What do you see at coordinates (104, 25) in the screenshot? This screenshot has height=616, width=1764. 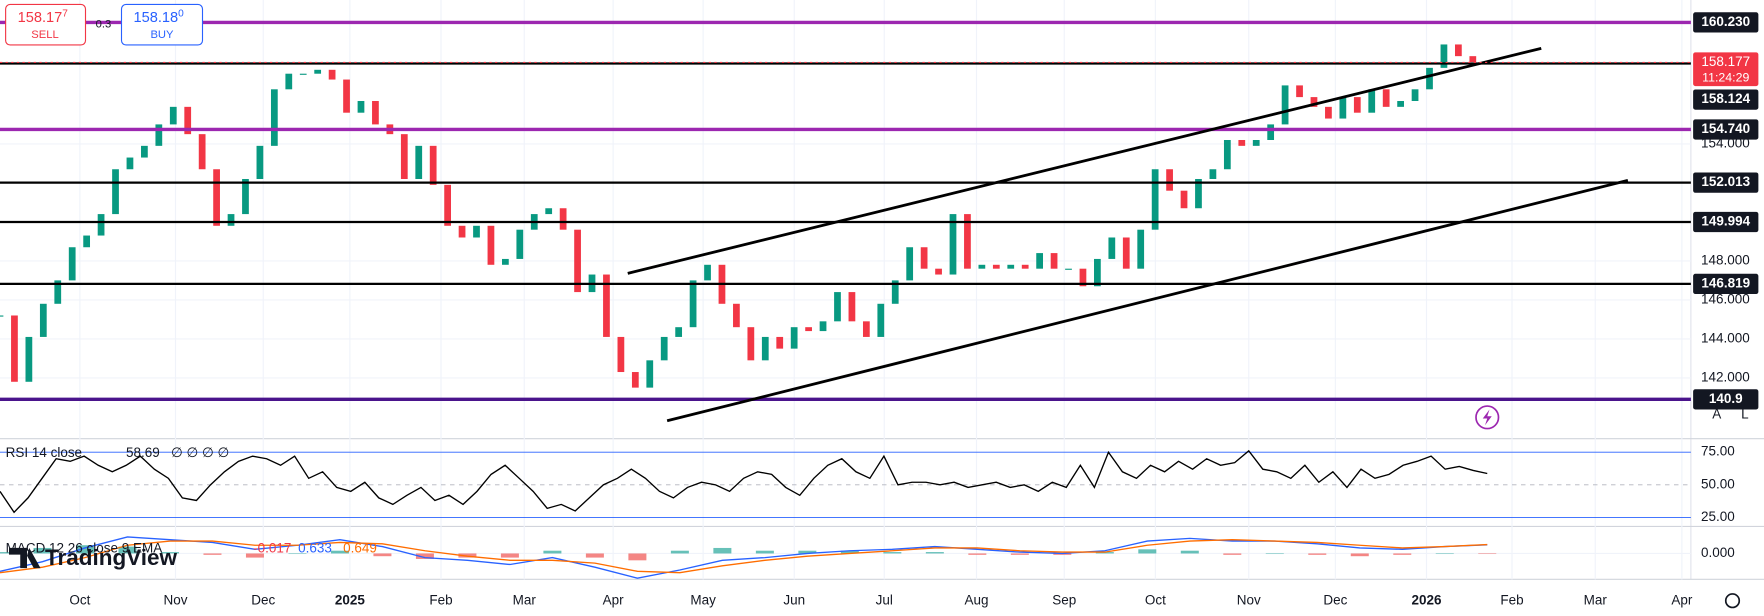 I see `spread: 0.3` at bounding box center [104, 25].